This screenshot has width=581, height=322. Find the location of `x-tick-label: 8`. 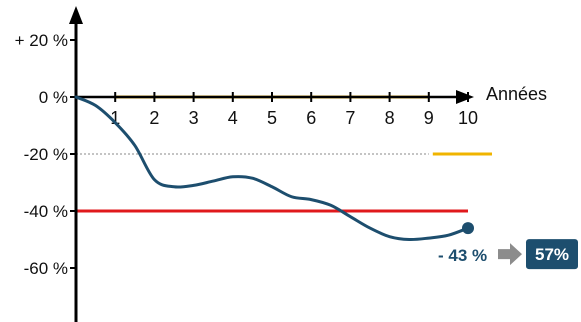

x-tick-label: 8 is located at coordinates (390, 118).